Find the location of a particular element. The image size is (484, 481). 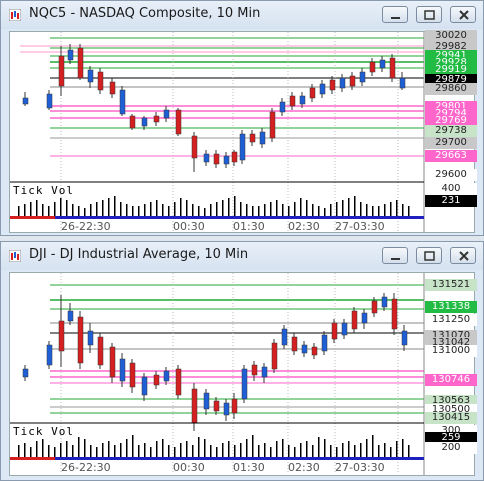

price-label: 131338 is located at coordinates (451, 307).